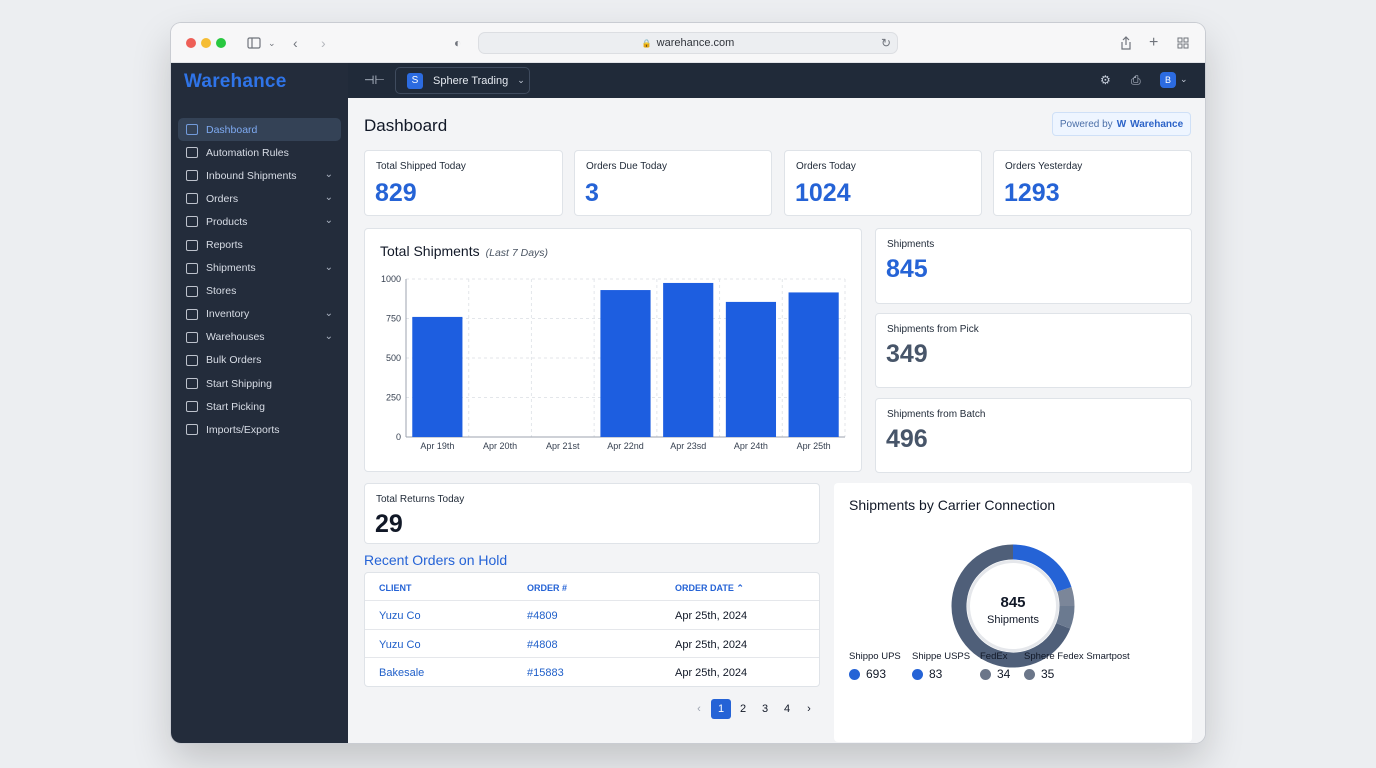 This screenshot has width=1376, height=768. Describe the element at coordinates (625, 446) in the screenshot. I see `x-tick-label: Apr 22nd` at that location.